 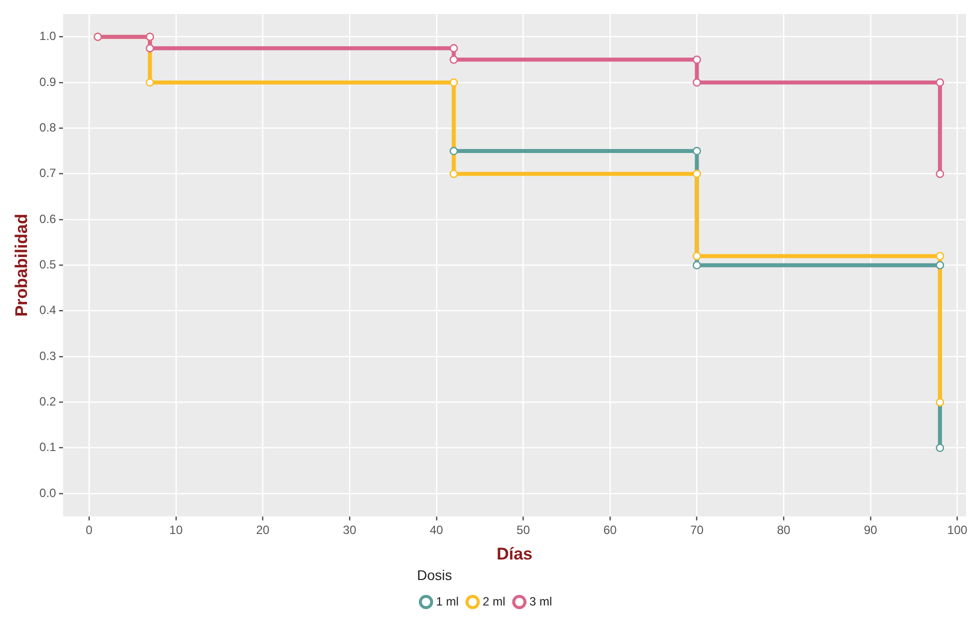 I want to click on y-tick-label: 1.0, so click(x=47, y=36).